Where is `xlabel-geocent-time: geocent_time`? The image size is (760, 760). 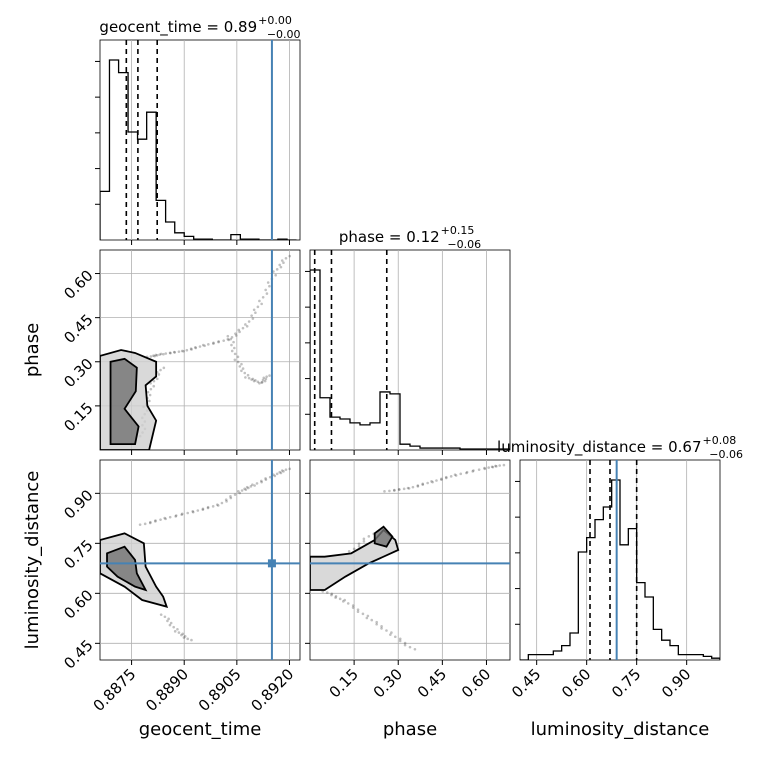
xlabel-geocent-time: geocent_time is located at coordinates (200, 729).